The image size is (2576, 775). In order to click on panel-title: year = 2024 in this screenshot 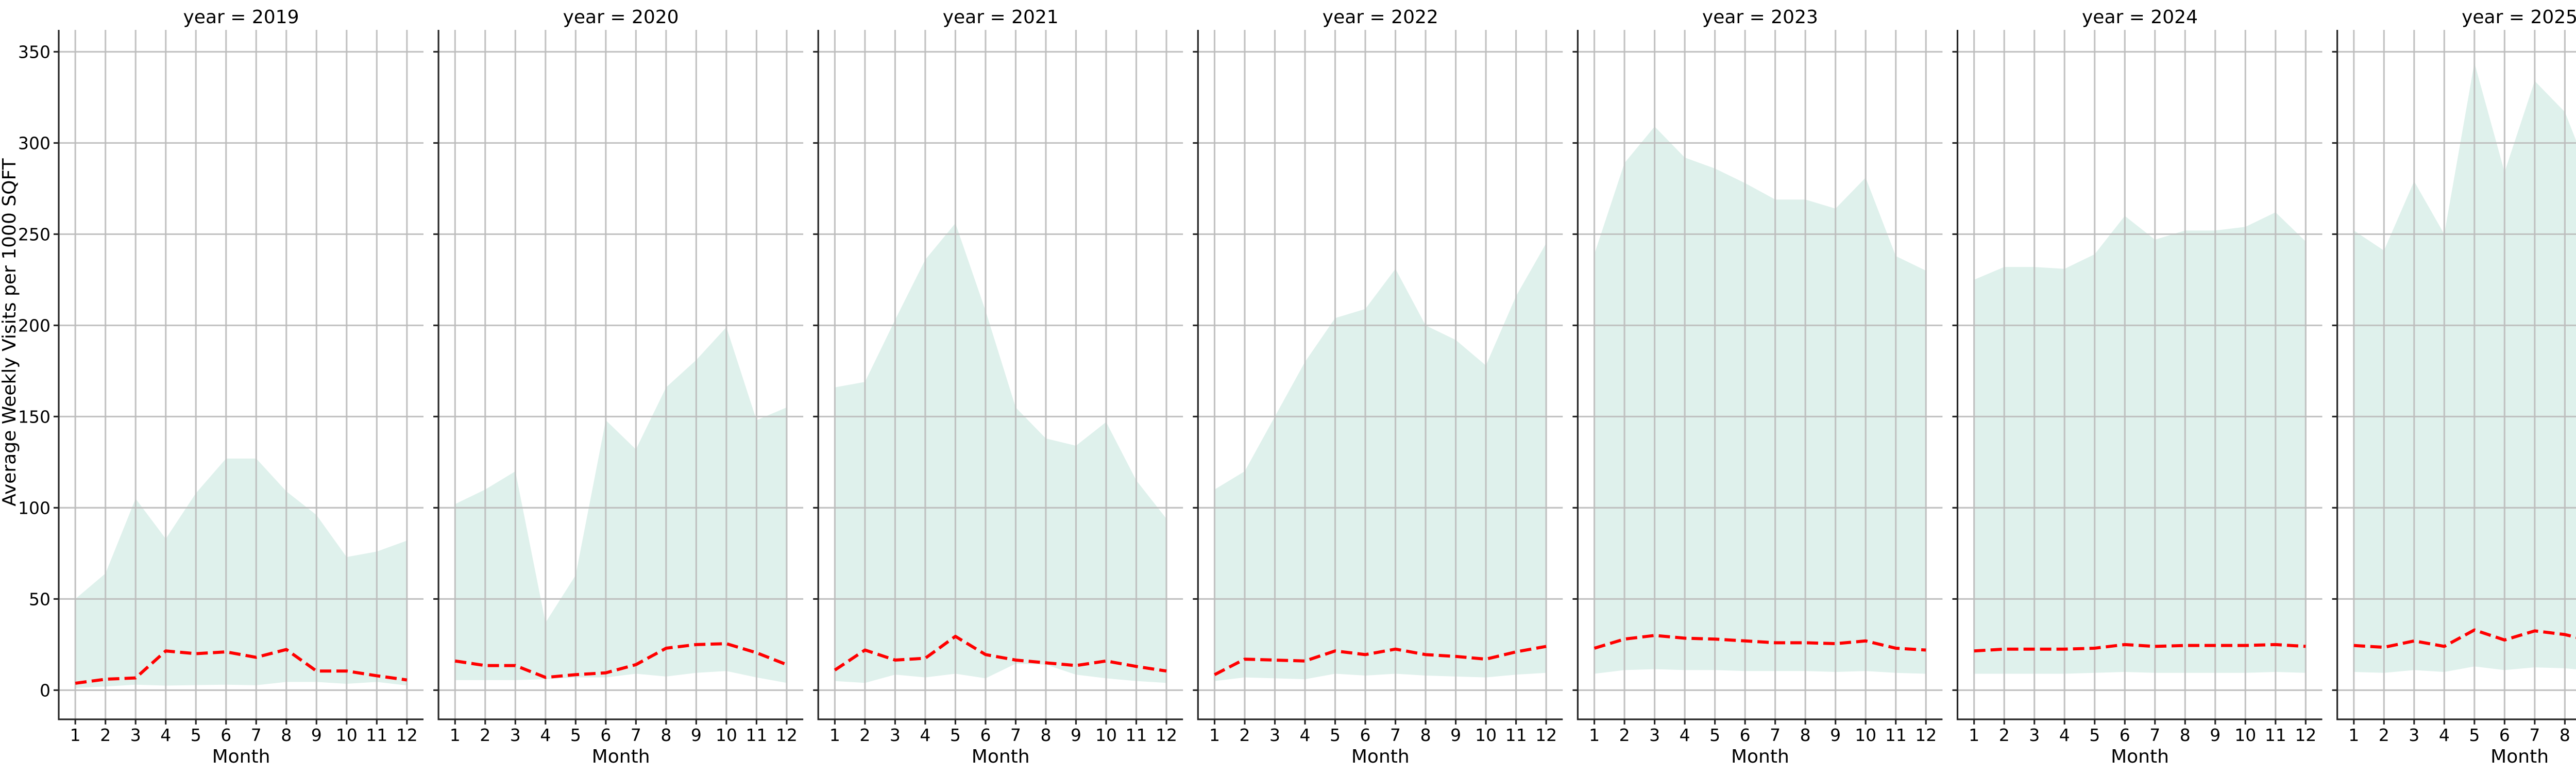, I will do `click(2140, 17)`.